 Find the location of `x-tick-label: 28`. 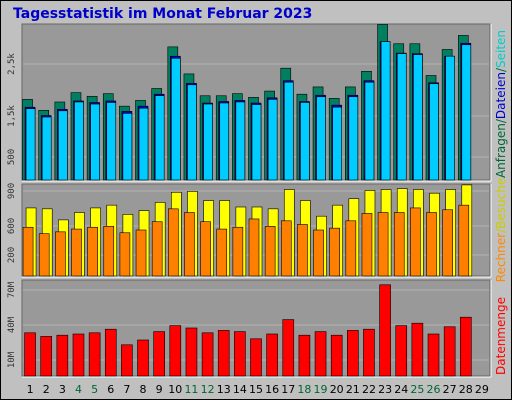

x-tick-label: 28 is located at coordinates (466, 389).